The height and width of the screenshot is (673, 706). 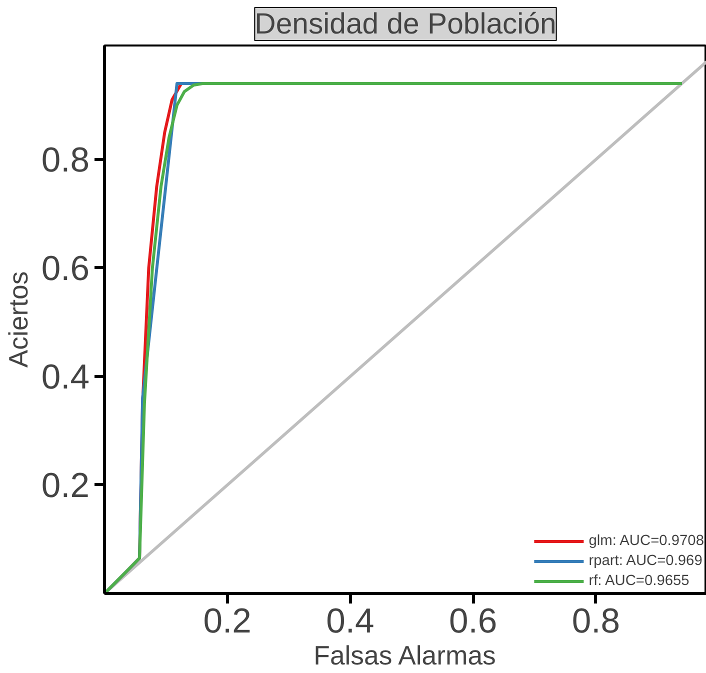 What do you see at coordinates (227, 621) in the screenshot?
I see `x-tick-label: 0.2` at bounding box center [227, 621].